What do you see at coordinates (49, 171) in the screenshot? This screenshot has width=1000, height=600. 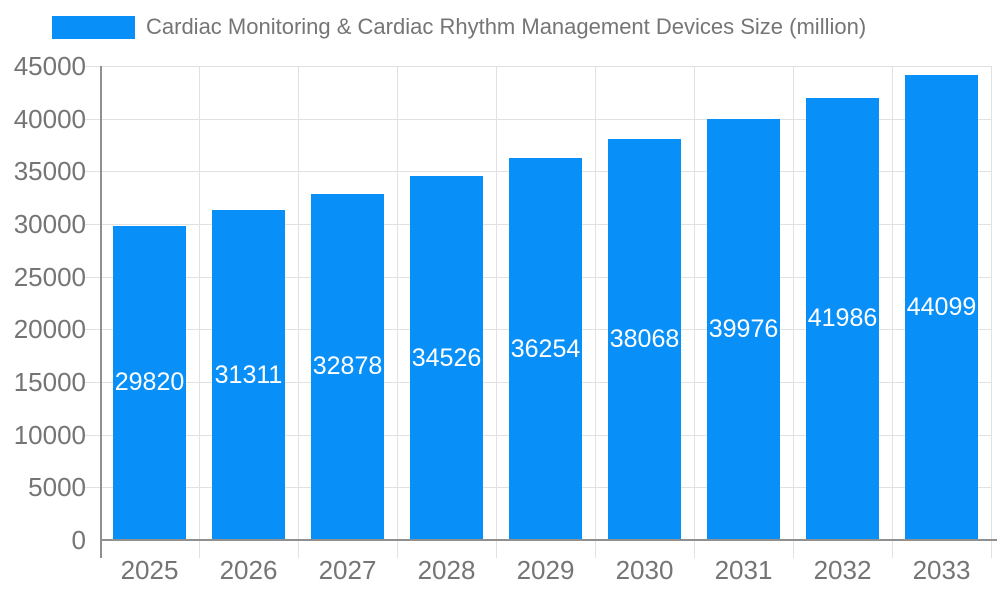 I see `y-axis-tick-label: 35000` at bounding box center [49, 171].